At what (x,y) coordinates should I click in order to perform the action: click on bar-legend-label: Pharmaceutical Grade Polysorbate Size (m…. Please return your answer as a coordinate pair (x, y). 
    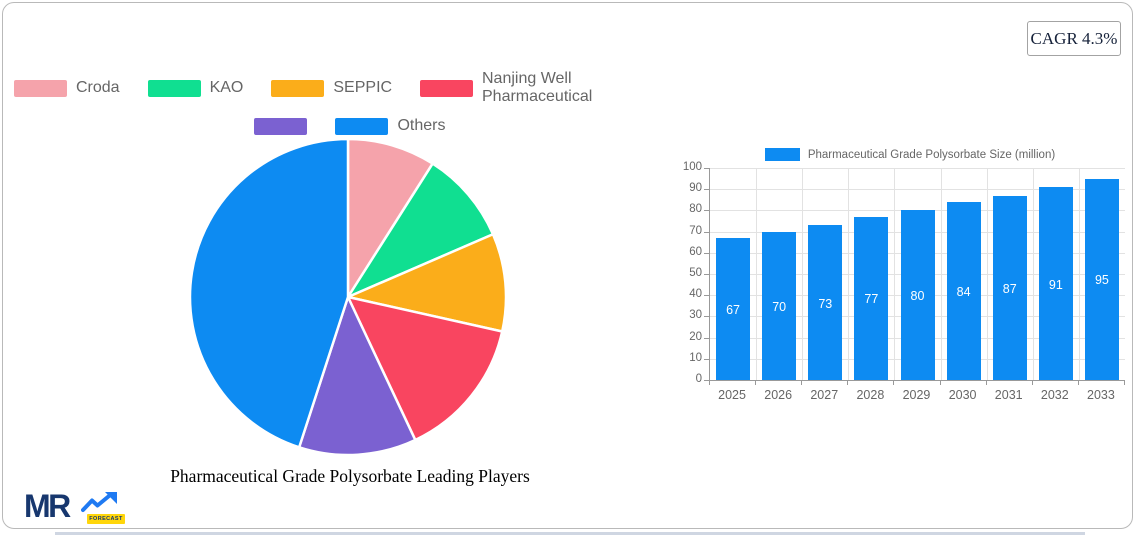
    Looking at the image, I should click on (931, 154).